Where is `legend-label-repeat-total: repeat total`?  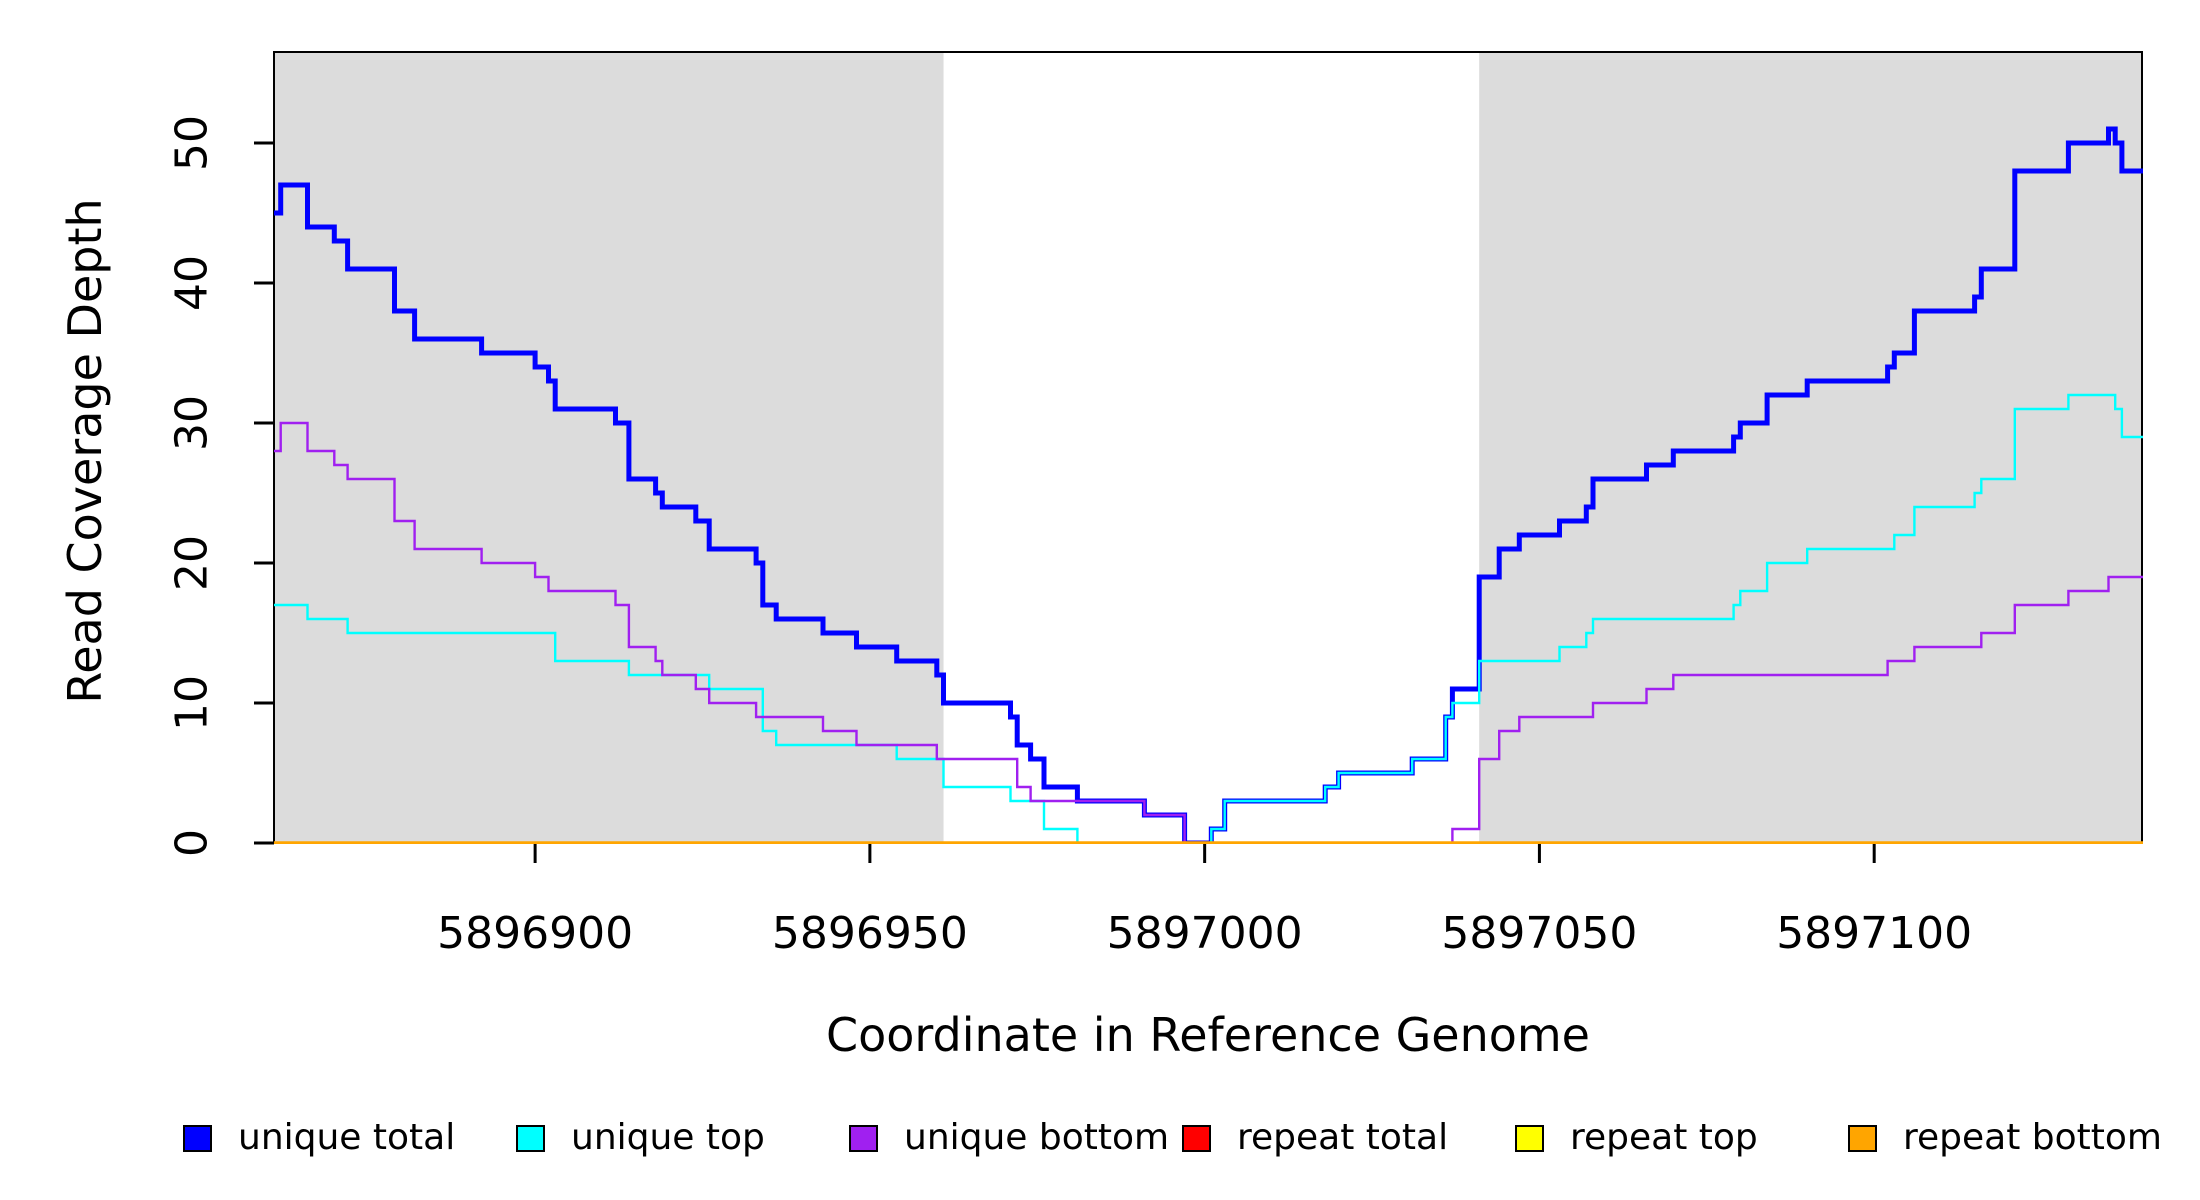
legend-label-repeat-total: repeat total is located at coordinates (1343, 1137).